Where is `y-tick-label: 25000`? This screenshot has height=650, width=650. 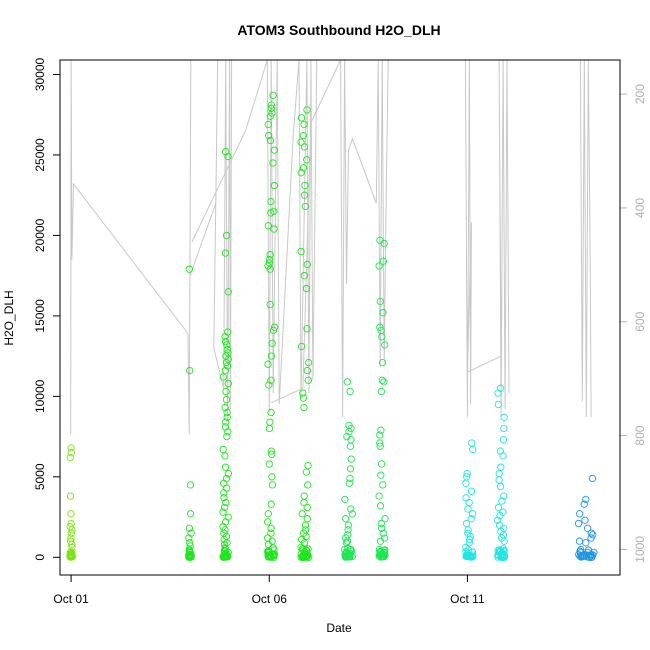 y-tick-label: 25000 is located at coordinates (40, 155).